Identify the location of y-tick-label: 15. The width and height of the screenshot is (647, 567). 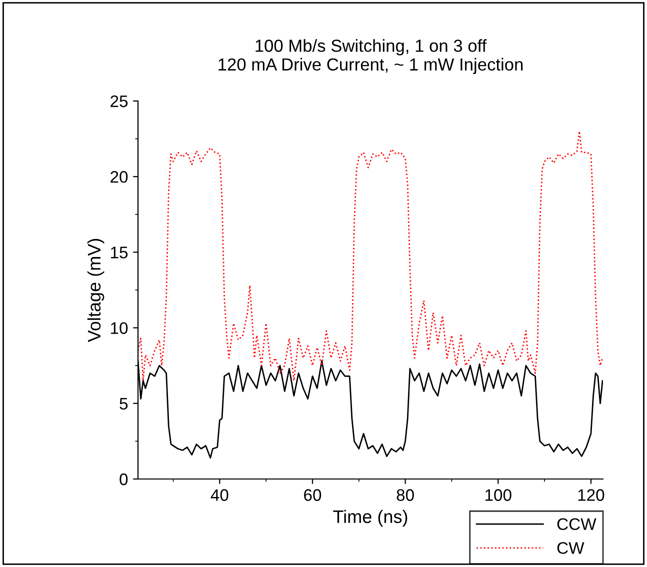
(119, 252).